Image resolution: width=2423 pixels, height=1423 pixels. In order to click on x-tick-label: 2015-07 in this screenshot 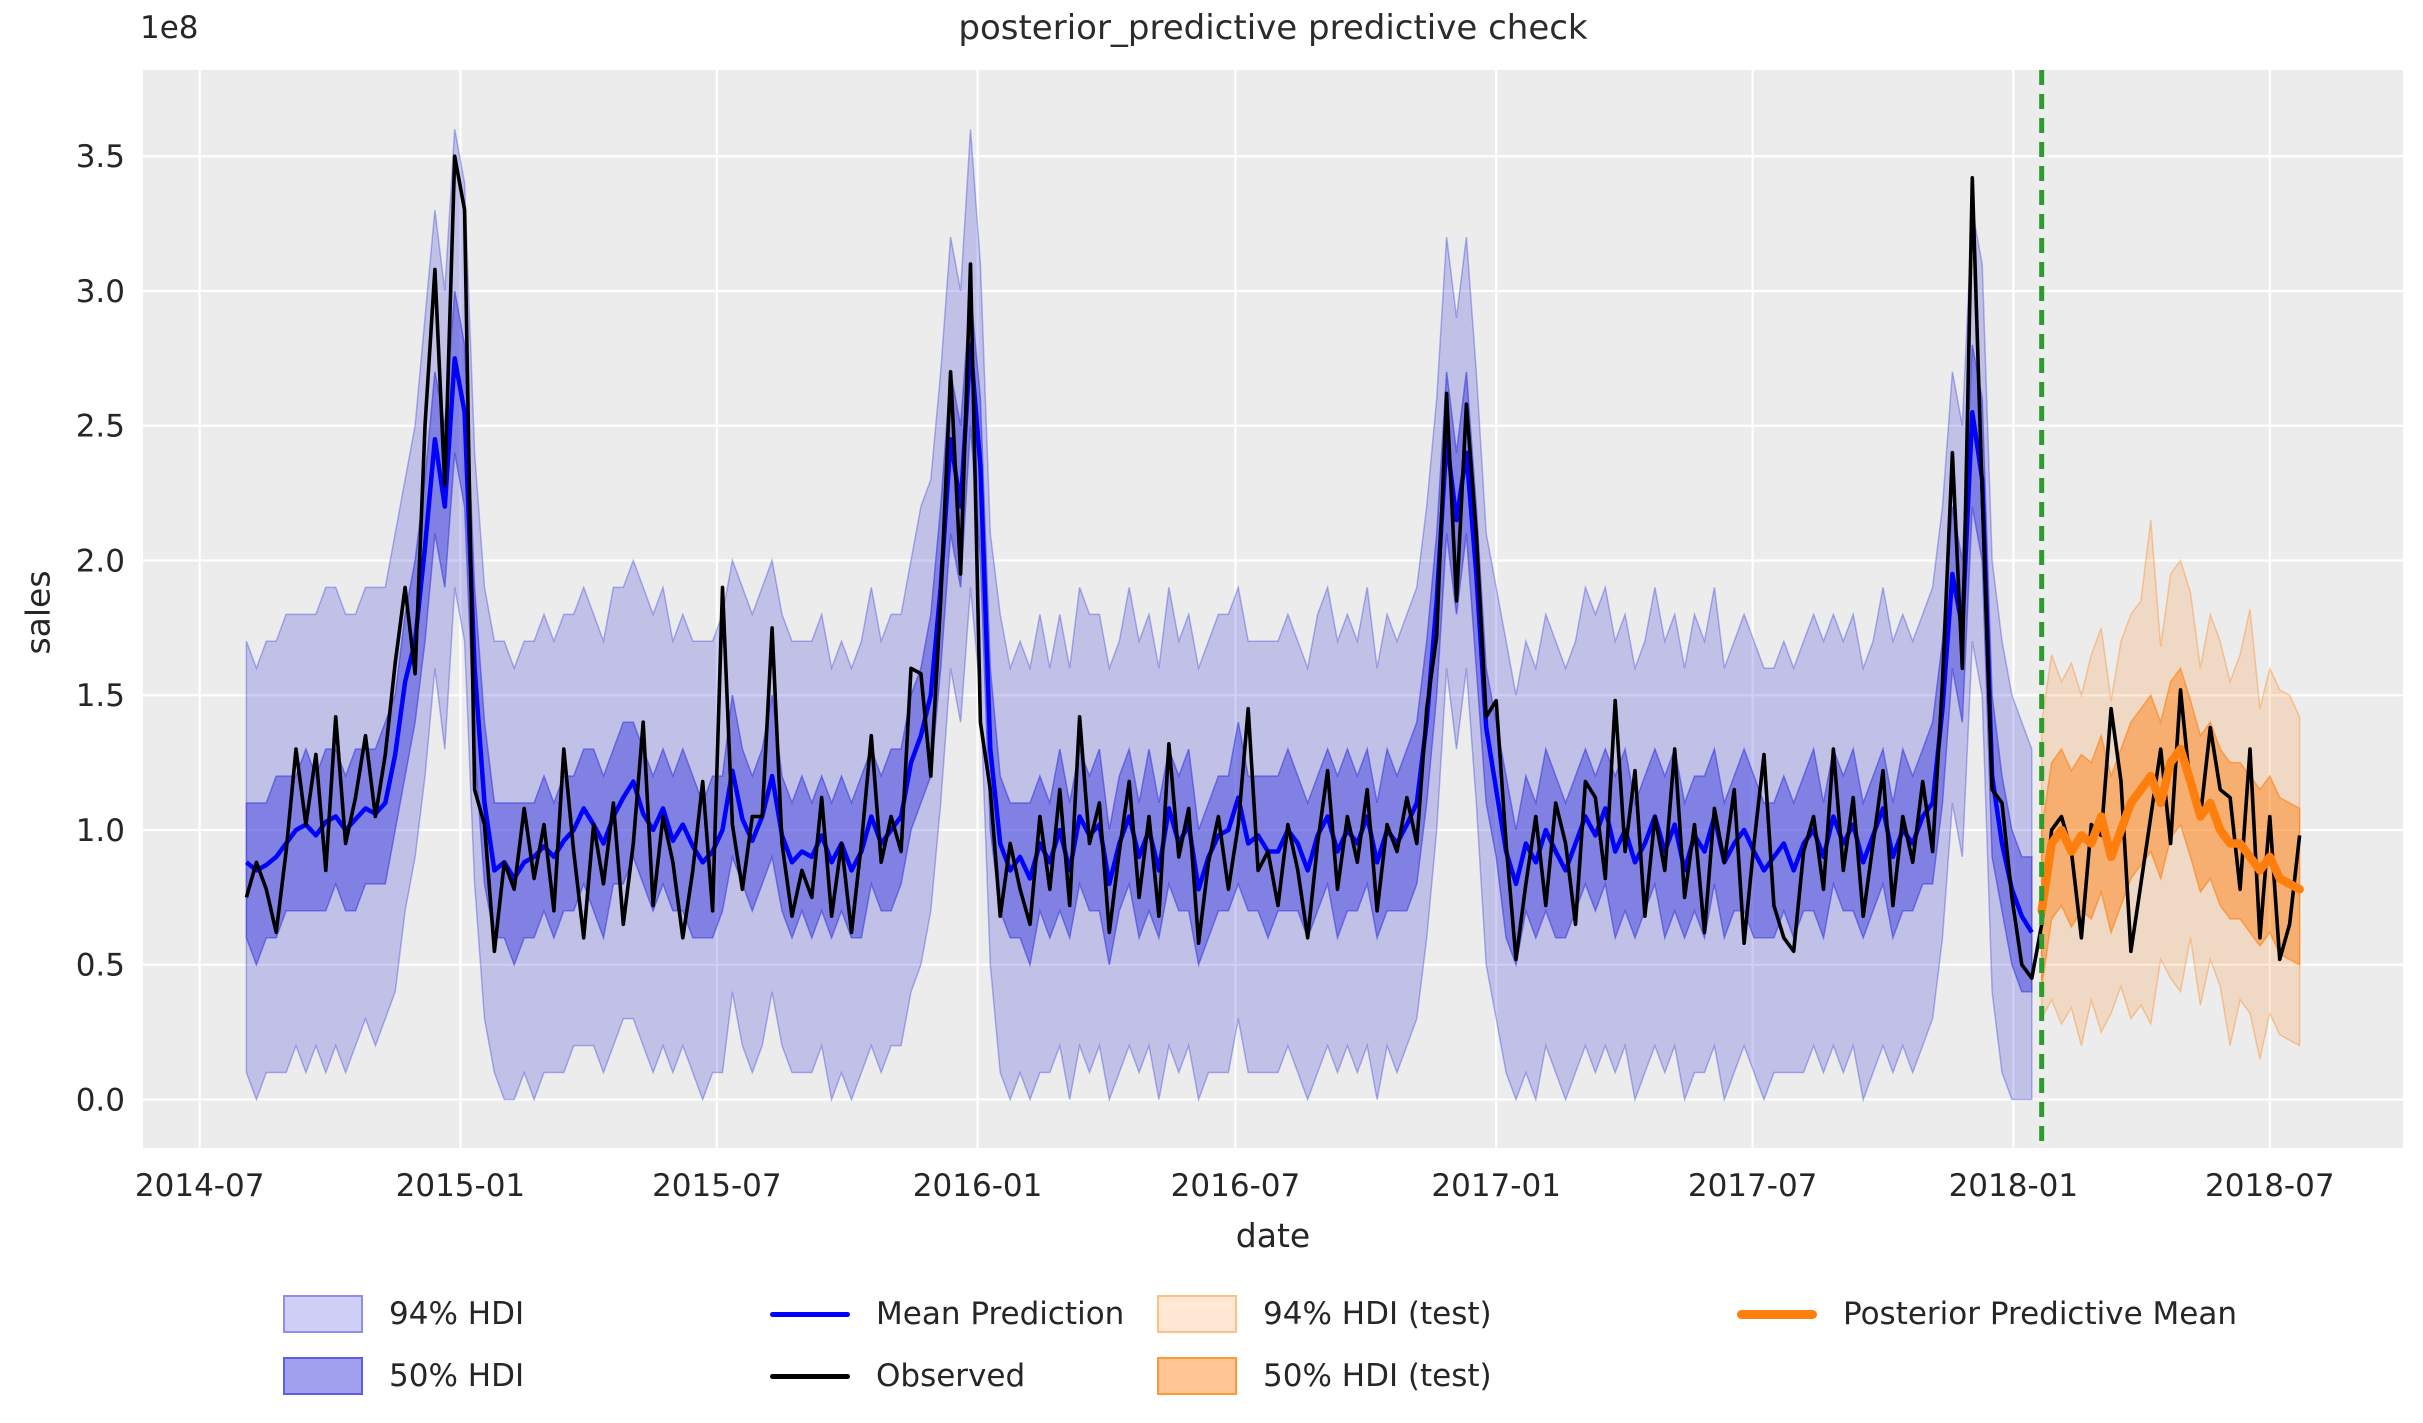, I will do `click(717, 1186)`.